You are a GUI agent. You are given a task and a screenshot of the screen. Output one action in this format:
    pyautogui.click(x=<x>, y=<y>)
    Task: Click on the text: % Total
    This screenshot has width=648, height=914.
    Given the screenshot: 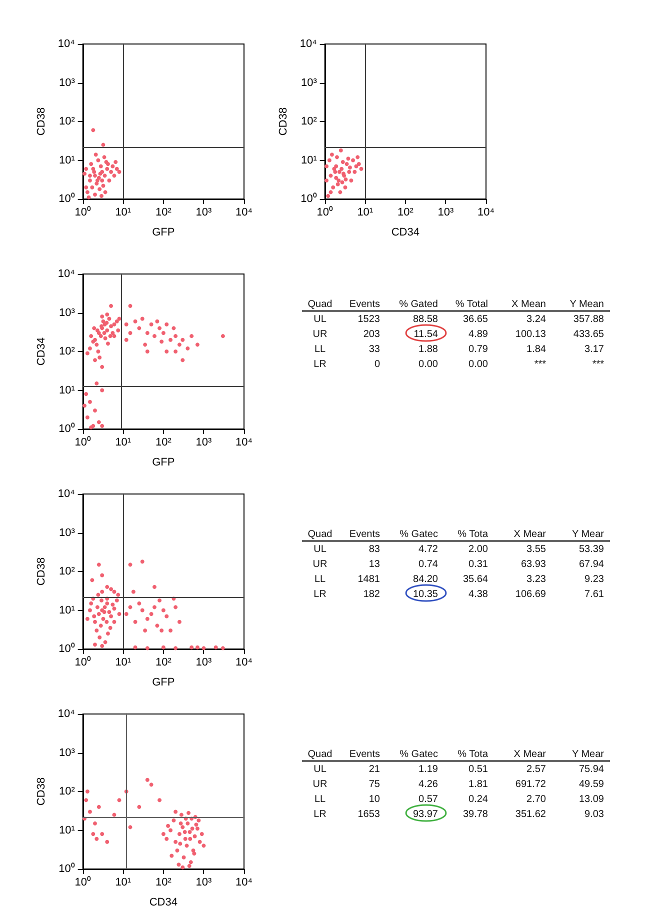 What is the action you would take?
    pyautogui.click(x=471, y=304)
    